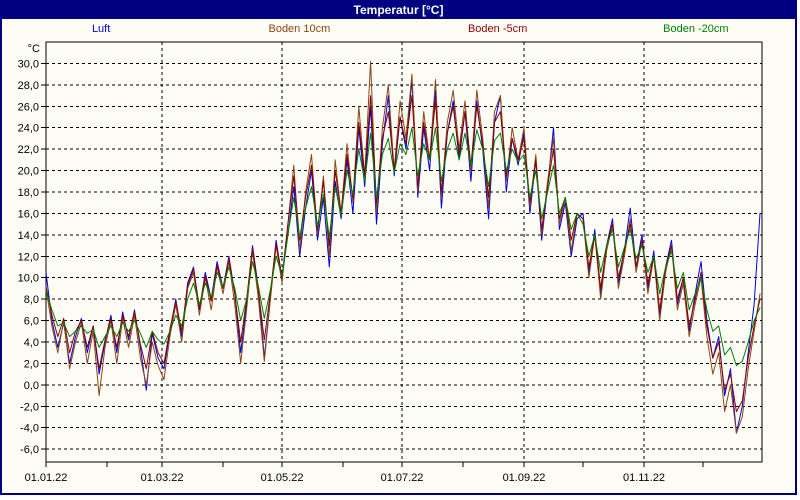 The height and width of the screenshot is (500, 800). What do you see at coordinates (101, 29) in the screenshot?
I see `legend-item-luft: Luft` at bounding box center [101, 29].